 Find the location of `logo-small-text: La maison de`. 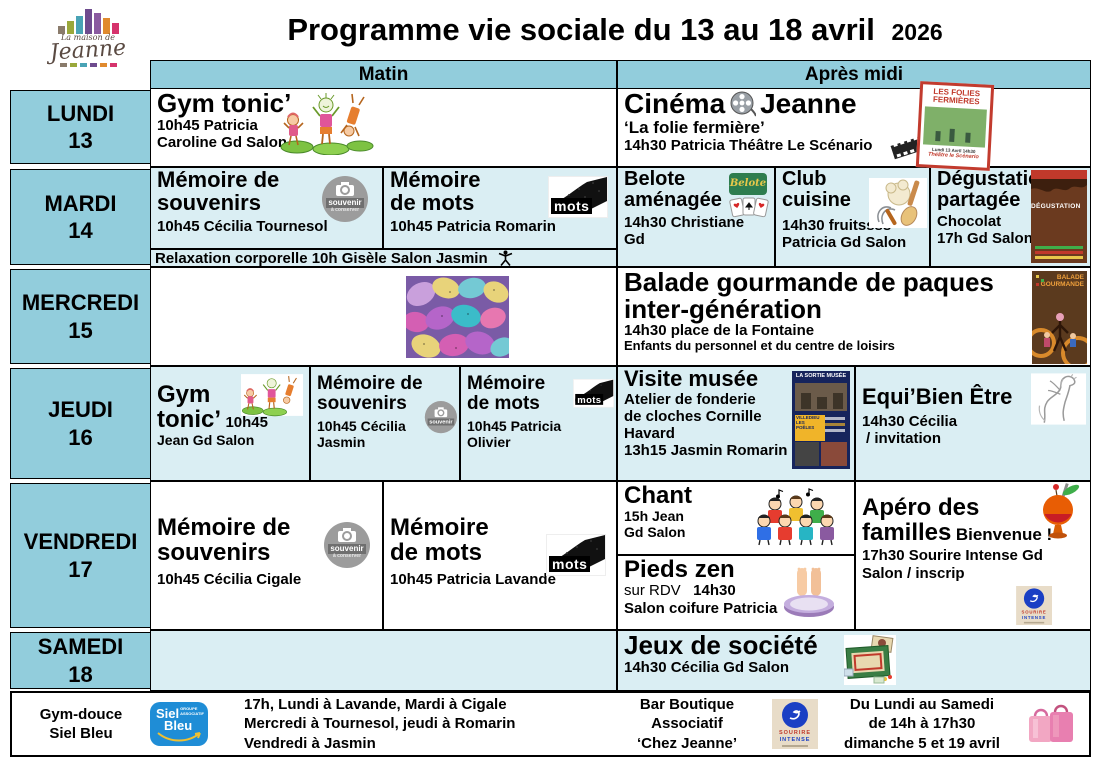

logo-small-text: La maison de is located at coordinates (87, 37).